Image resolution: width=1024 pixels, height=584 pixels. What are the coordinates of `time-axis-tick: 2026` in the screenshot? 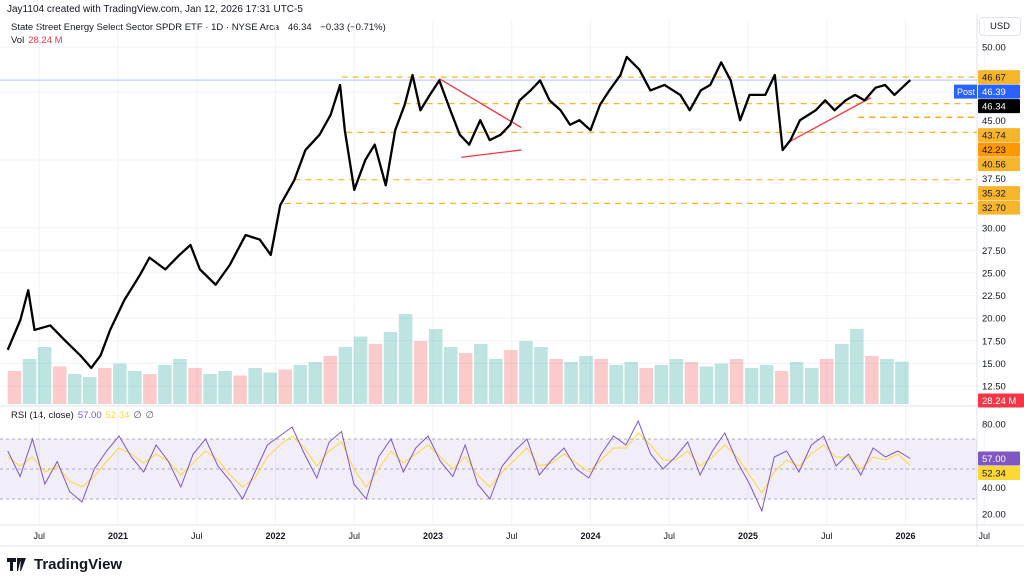 It's located at (905, 536).